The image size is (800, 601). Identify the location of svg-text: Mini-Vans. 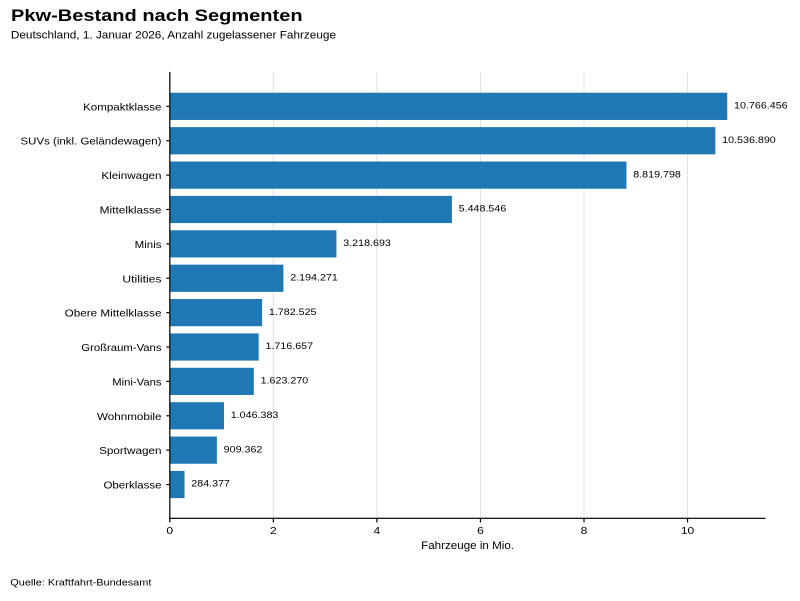
(136, 382).